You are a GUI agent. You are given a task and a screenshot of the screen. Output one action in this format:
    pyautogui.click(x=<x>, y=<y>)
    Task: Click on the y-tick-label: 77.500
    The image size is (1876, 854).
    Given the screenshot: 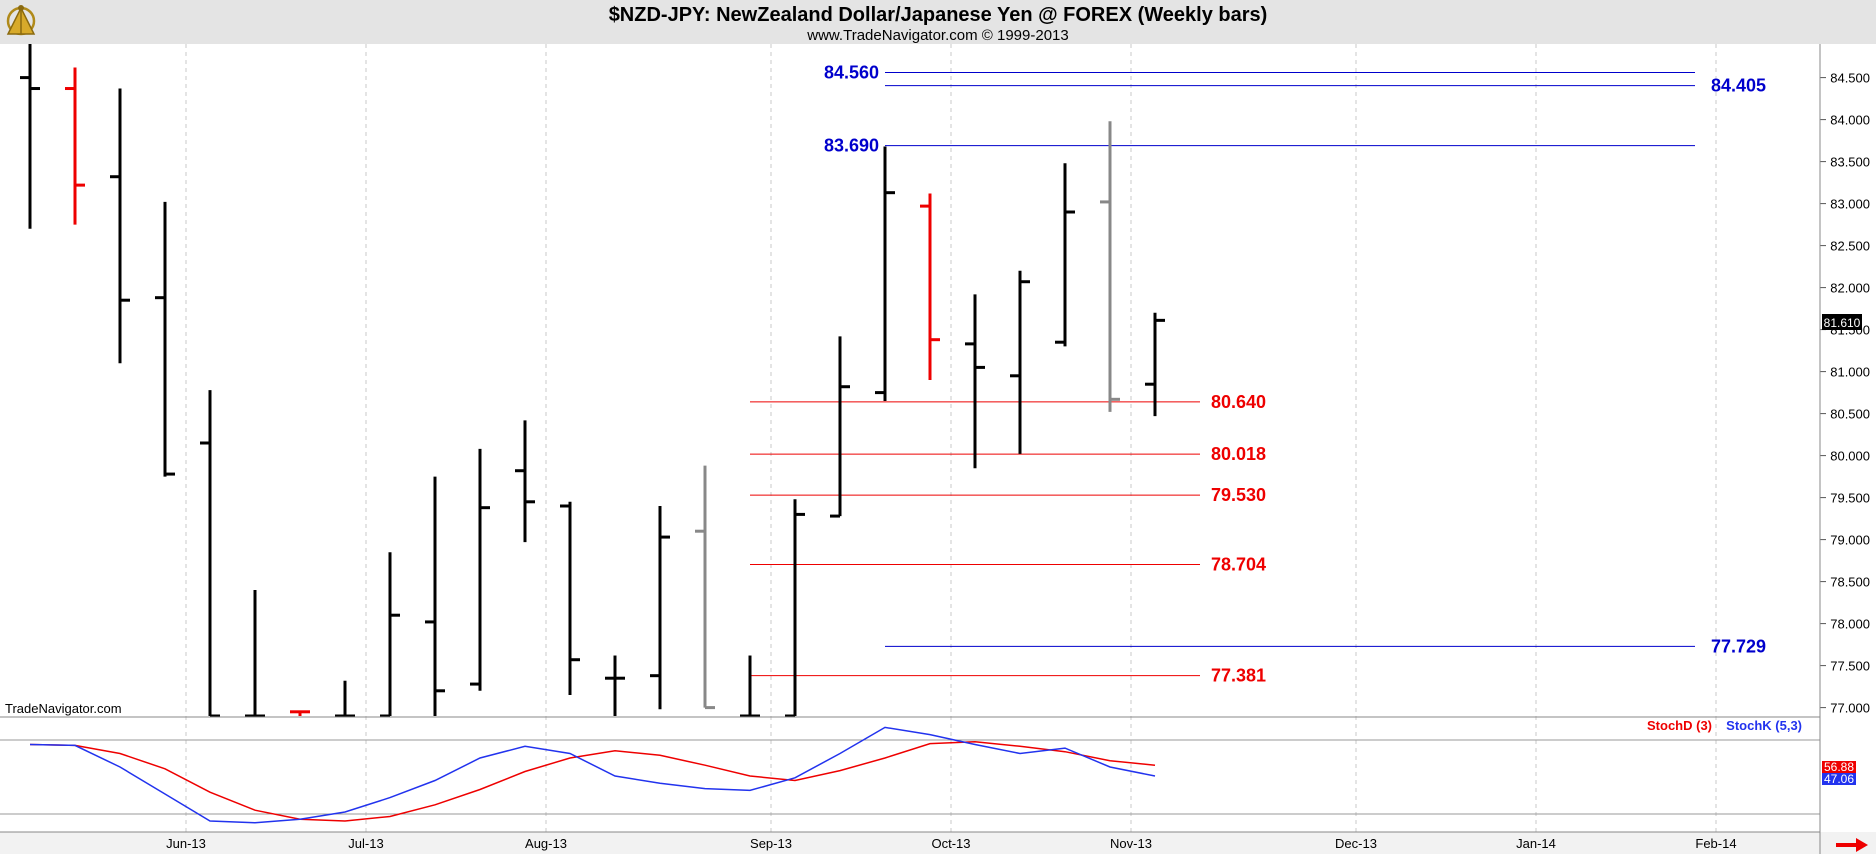 What is the action you would take?
    pyautogui.click(x=1850, y=666)
    